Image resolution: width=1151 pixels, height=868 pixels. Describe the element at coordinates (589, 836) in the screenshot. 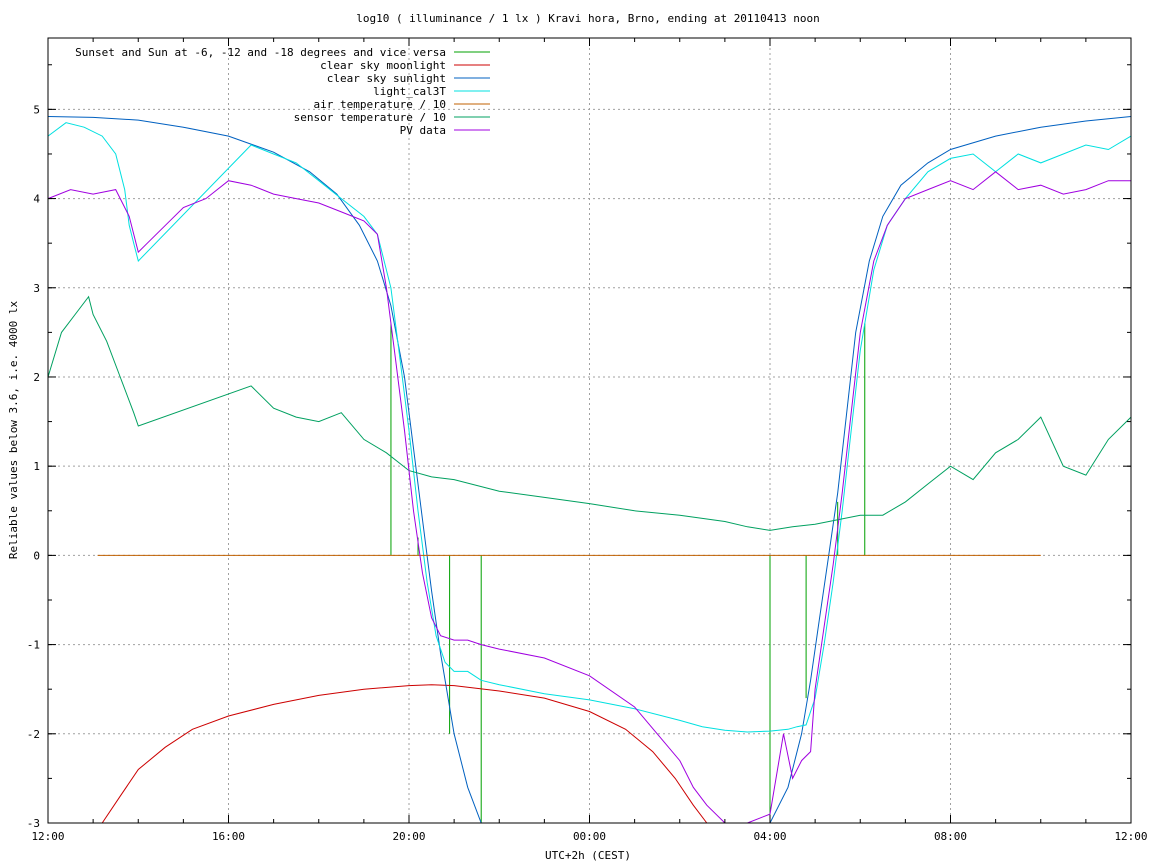

I see `x-tick-label: 00:00` at that location.